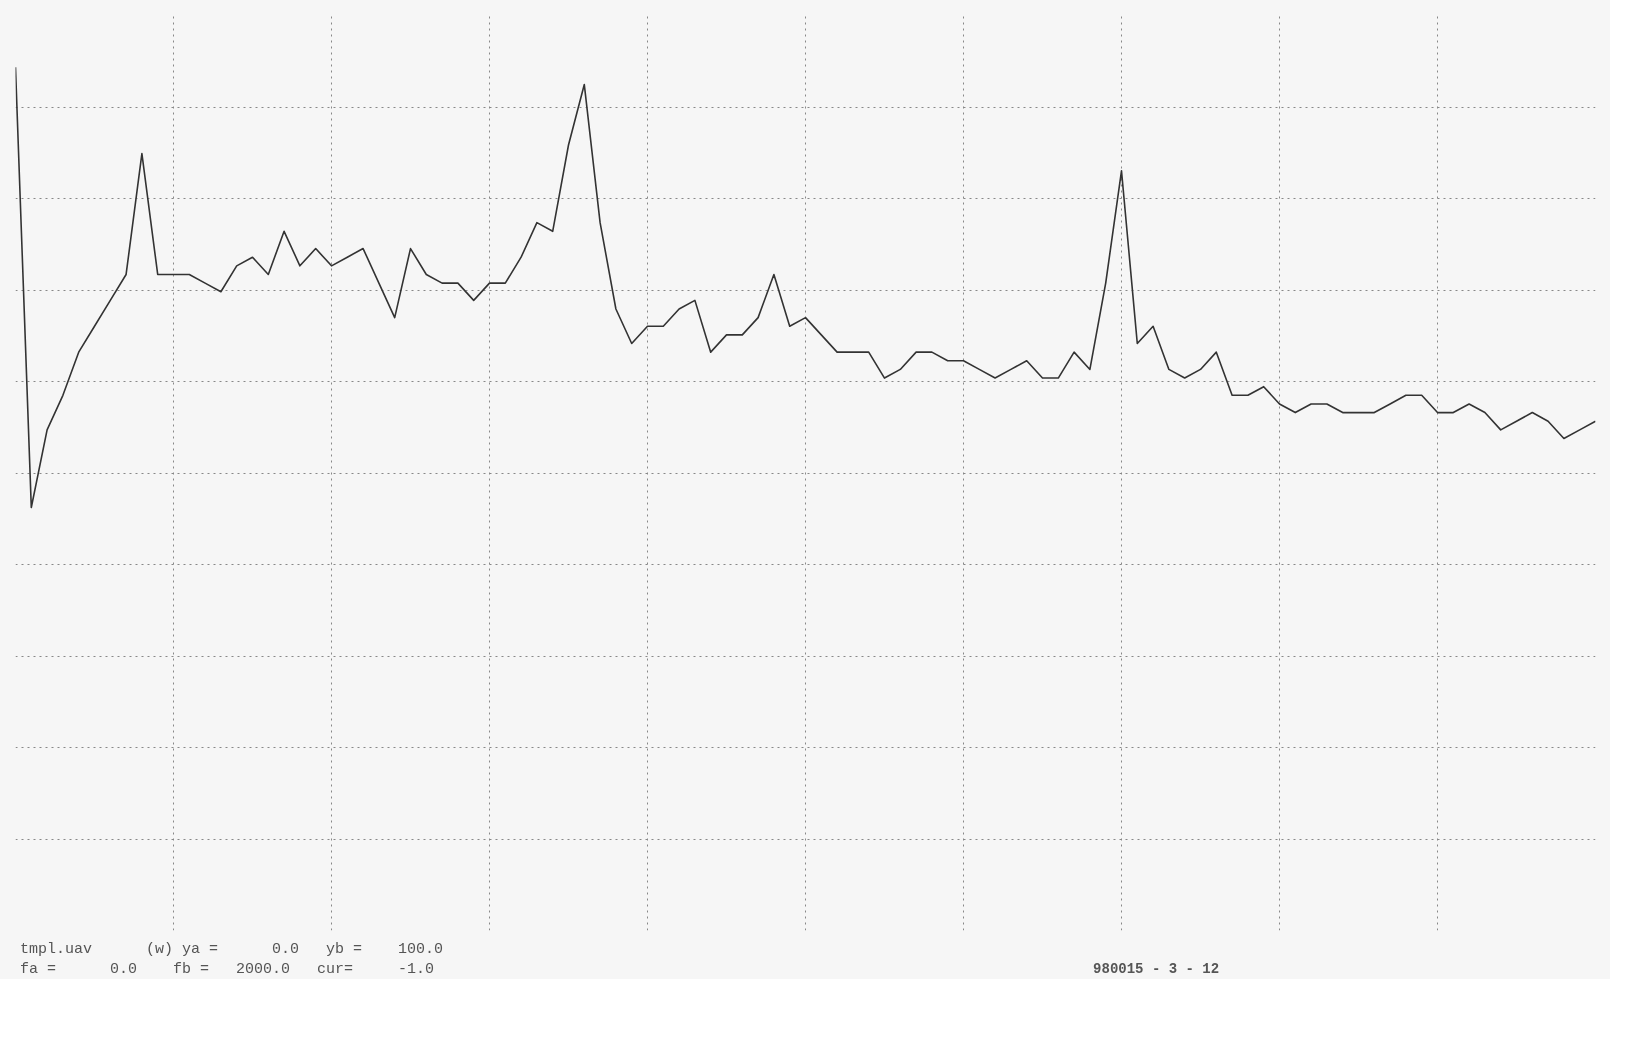 This screenshot has width=1627, height=1037. I want to click on text: tmpl.uav (w) ya = 0.0 yb = 100.0 fa = 0.0 fb = 2000.0 cur= -1.0, so click(232, 959).